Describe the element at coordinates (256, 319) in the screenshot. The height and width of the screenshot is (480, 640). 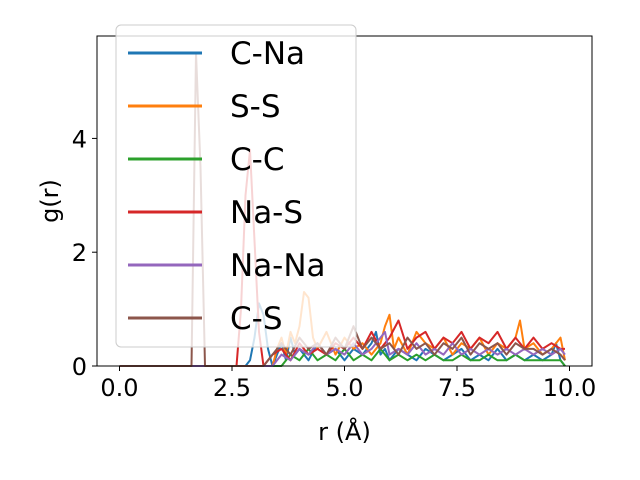
I see `legend-label-c-s: C-S` at that location.